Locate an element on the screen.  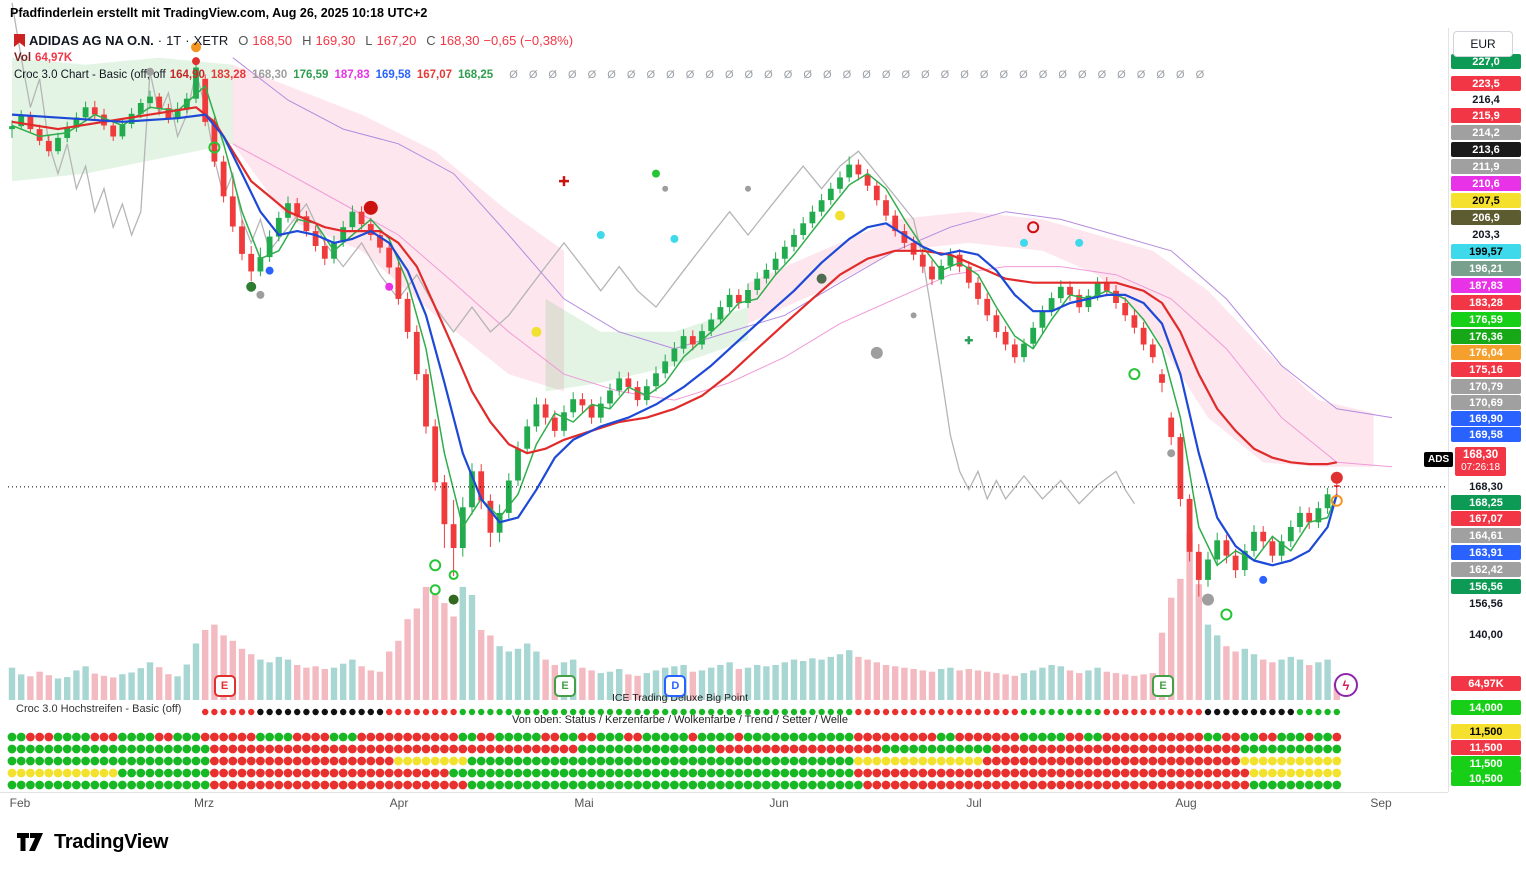
event-badge-d: D is located at coordinates (675, 686).